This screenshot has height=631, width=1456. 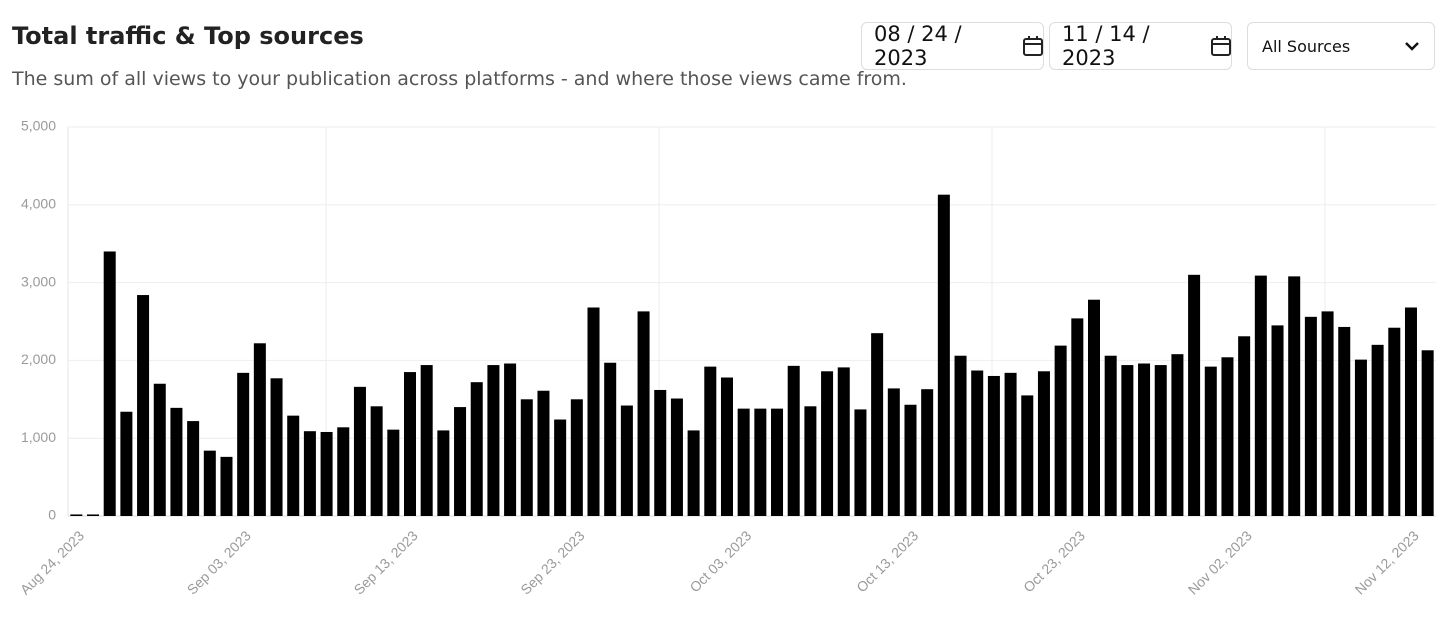 What do you see at coordinates (720, 561) in the screenshot?
I see `x-tick-label: Oct 03, 2023` at bounding box center [720, 561].